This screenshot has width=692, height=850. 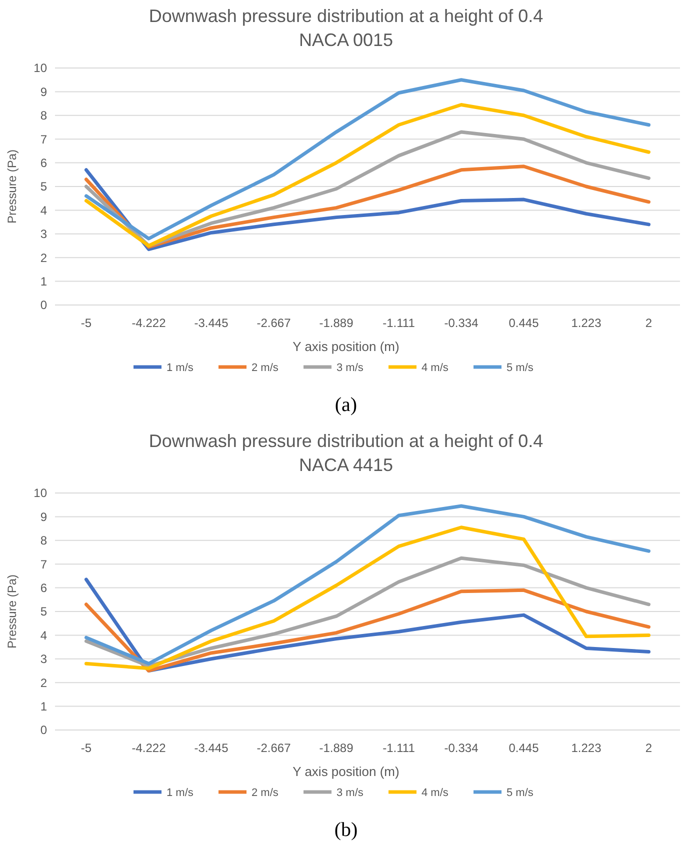 I want to click on text: (a), so click(x=346, y=405).